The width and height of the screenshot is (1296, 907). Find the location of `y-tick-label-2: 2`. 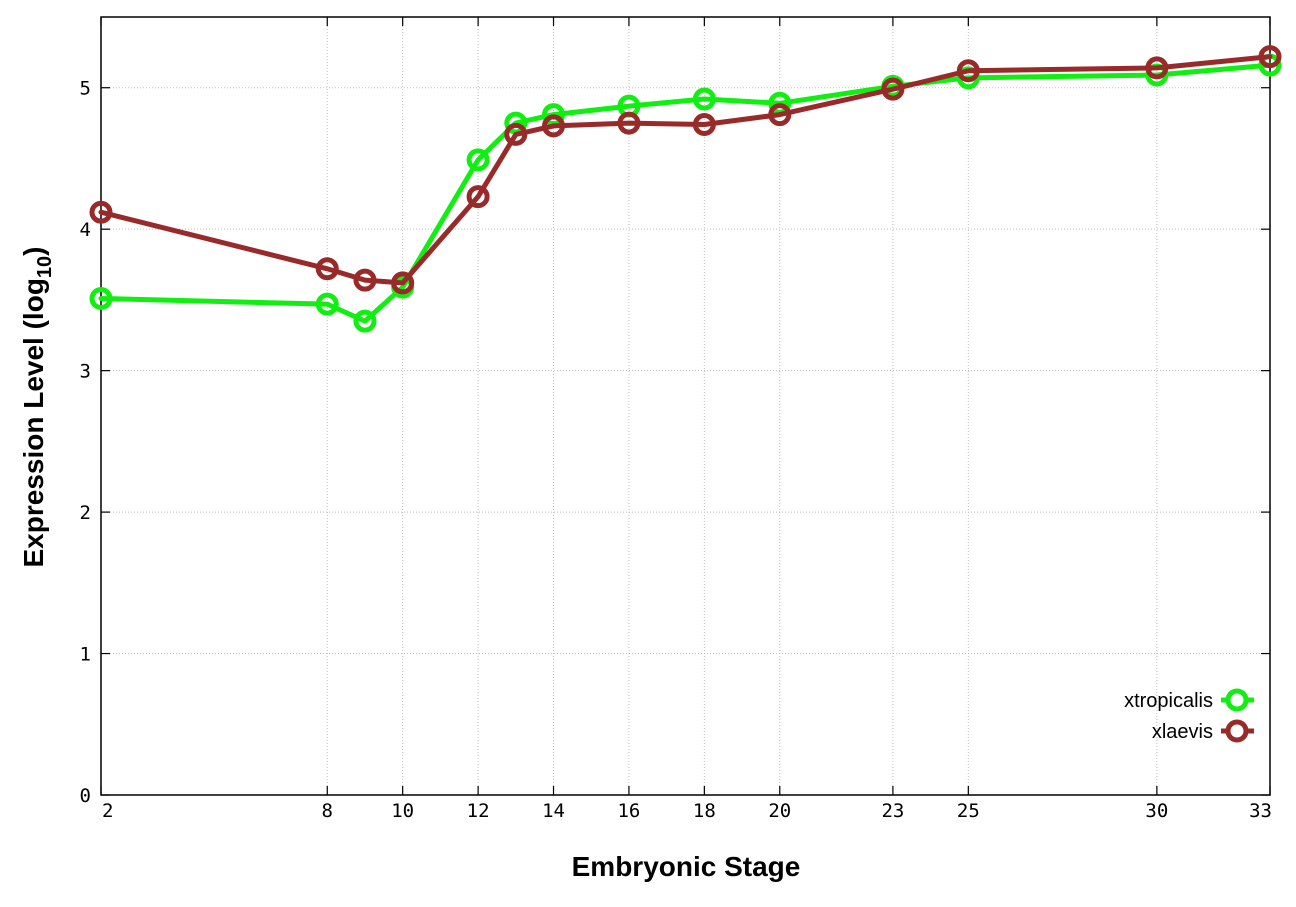

y-tick-label-2: 2 is located at coordinates (85, 513).